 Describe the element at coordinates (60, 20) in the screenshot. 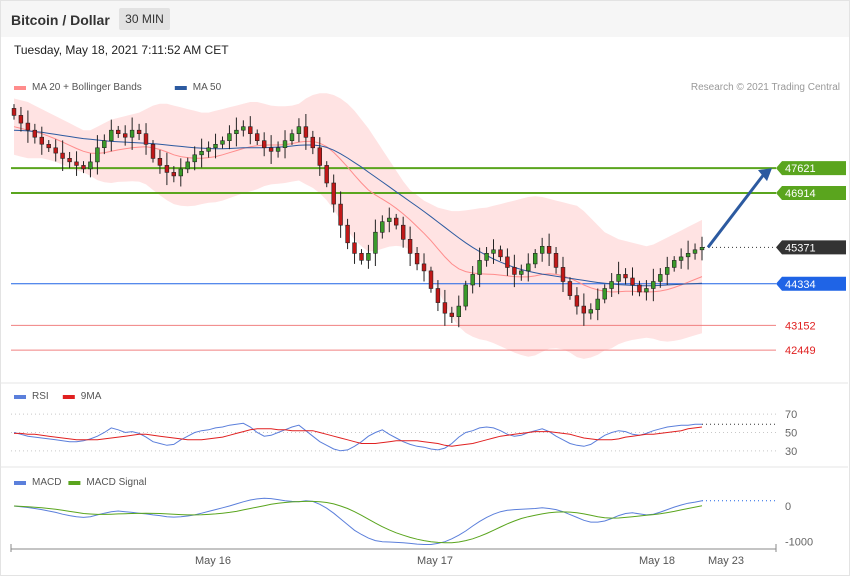

I see `chart-title: Bitcoin / Dollar` at that location.